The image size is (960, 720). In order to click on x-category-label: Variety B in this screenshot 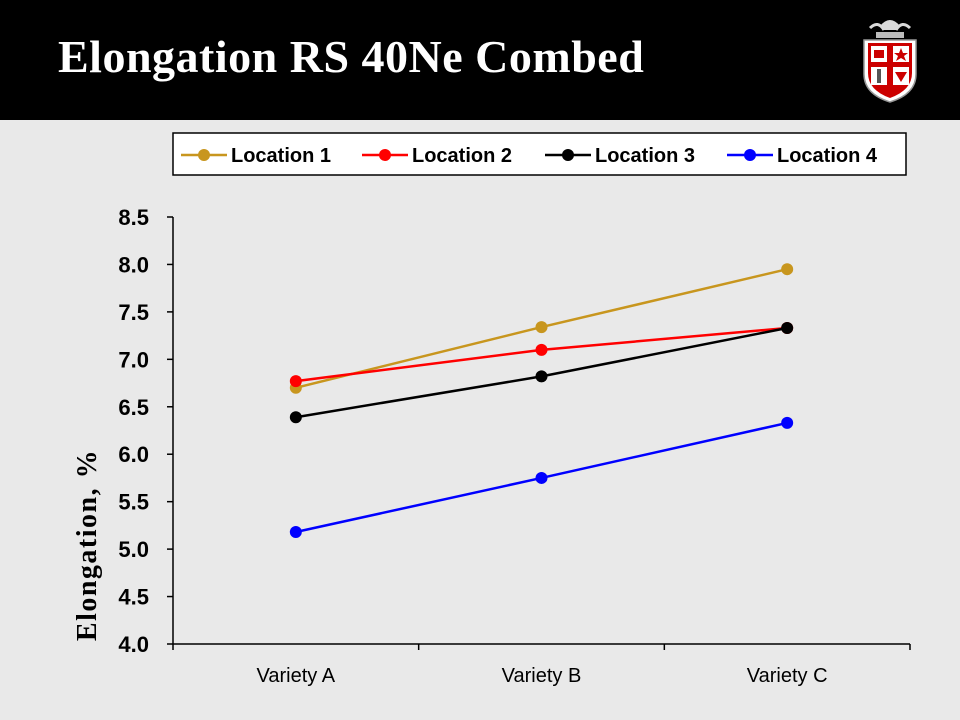, I will do `click(542, 676)`.